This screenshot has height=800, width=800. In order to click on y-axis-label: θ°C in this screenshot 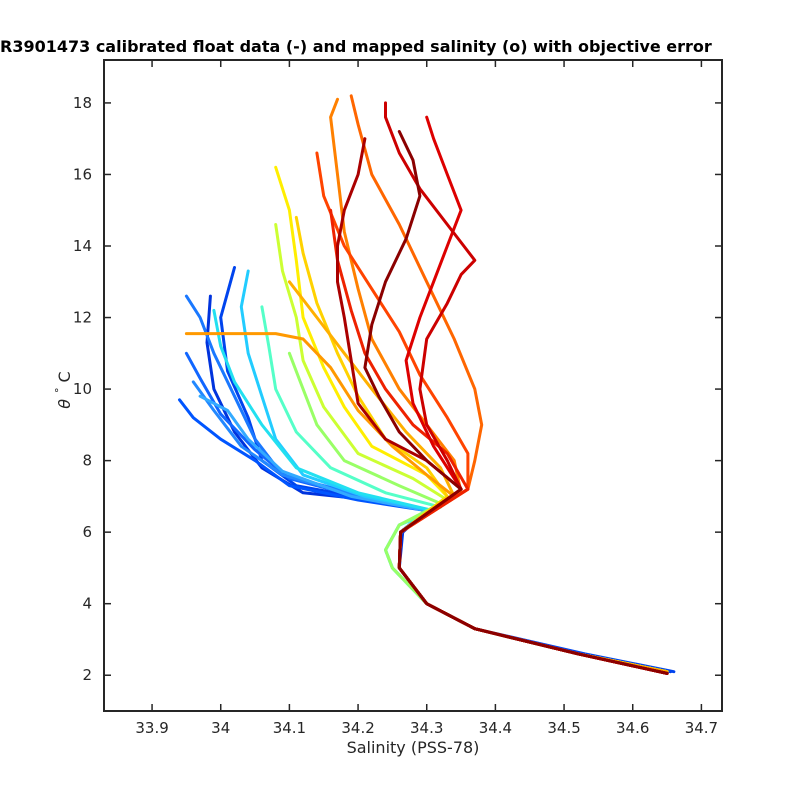, I will do `click(63, 389)`.